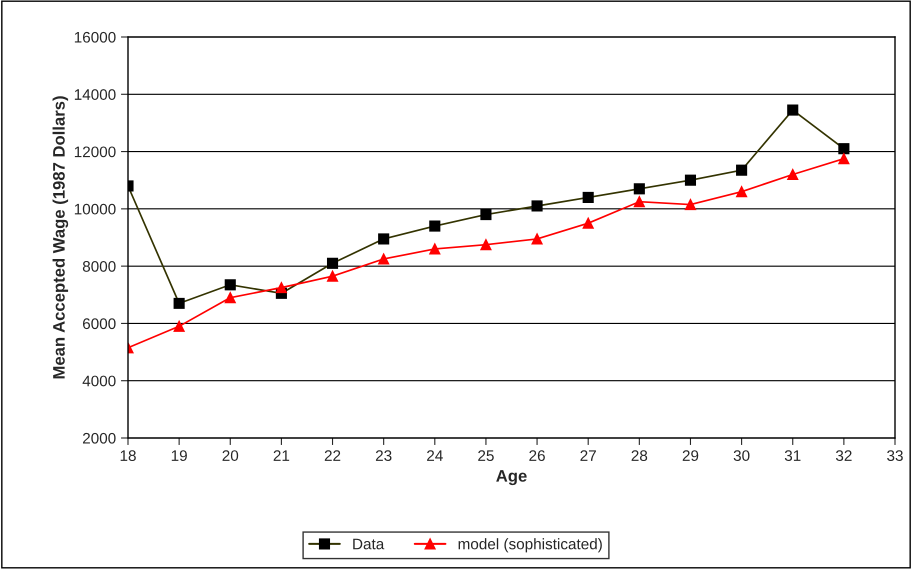 The image size is (912, 569). What do you see at coordinates (742, 456) in the screenshot?
I see `x-tick-label: 30` at bounding box center [742, 456].